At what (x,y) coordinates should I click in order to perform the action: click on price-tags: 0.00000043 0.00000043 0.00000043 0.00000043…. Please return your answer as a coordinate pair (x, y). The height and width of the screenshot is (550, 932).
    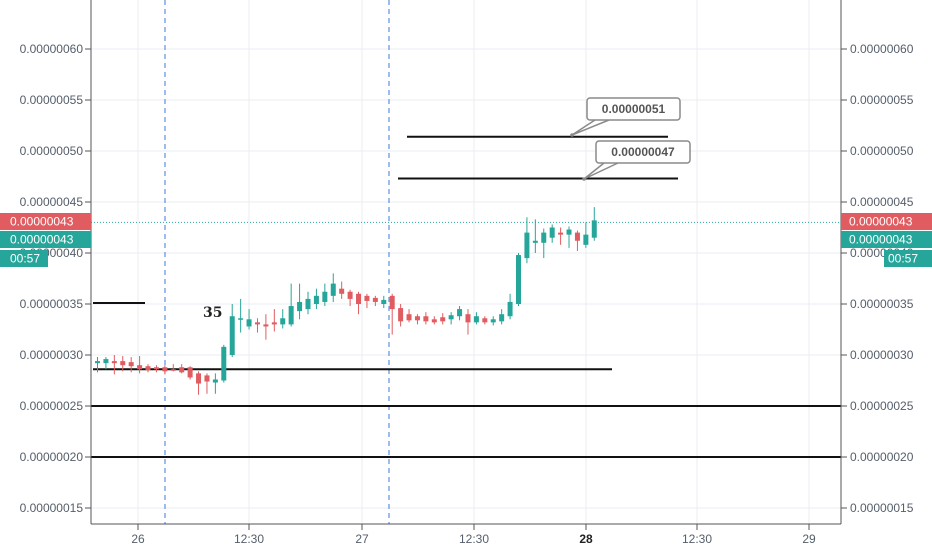
    Looking at the image, I should click on (466, 240).